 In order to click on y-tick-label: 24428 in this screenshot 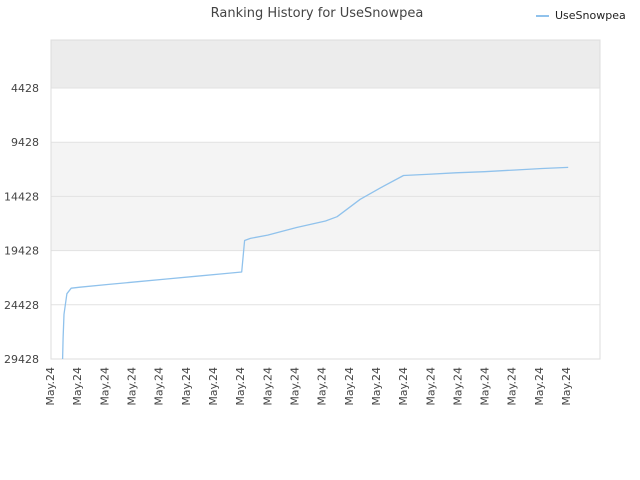, I will do `click(21, 305)`.